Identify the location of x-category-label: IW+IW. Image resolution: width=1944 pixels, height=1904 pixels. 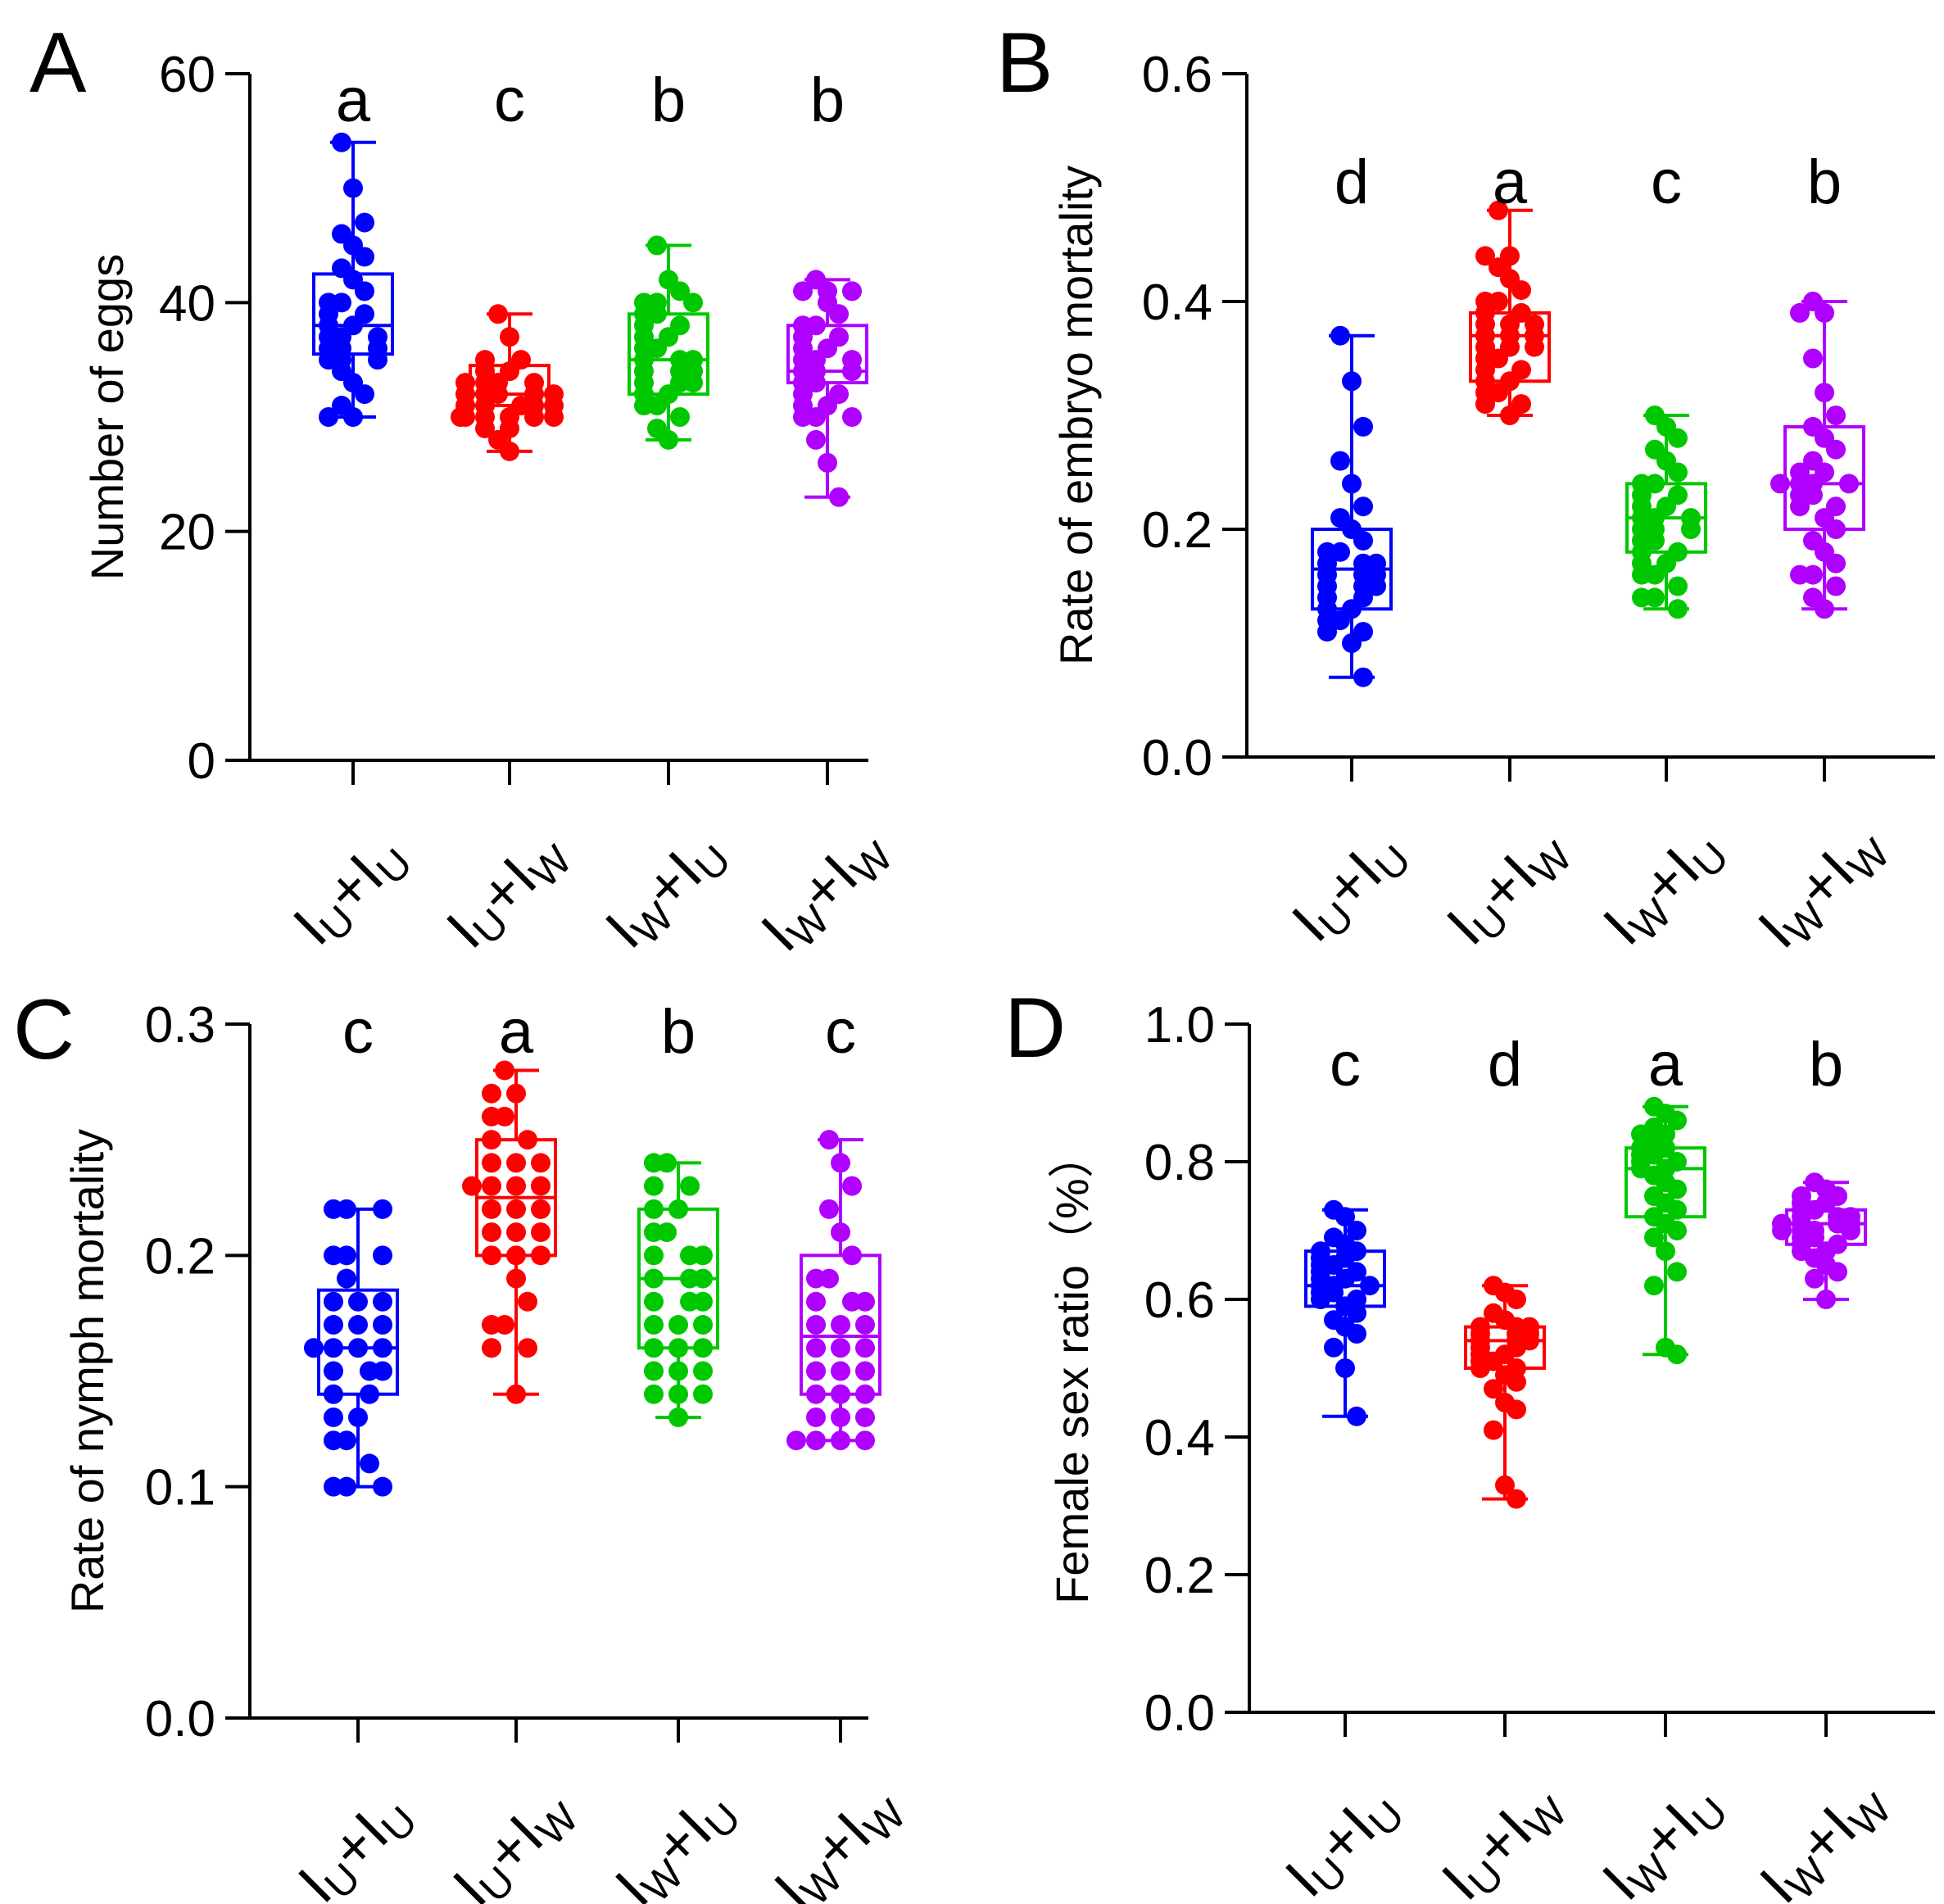
(838, 1839).